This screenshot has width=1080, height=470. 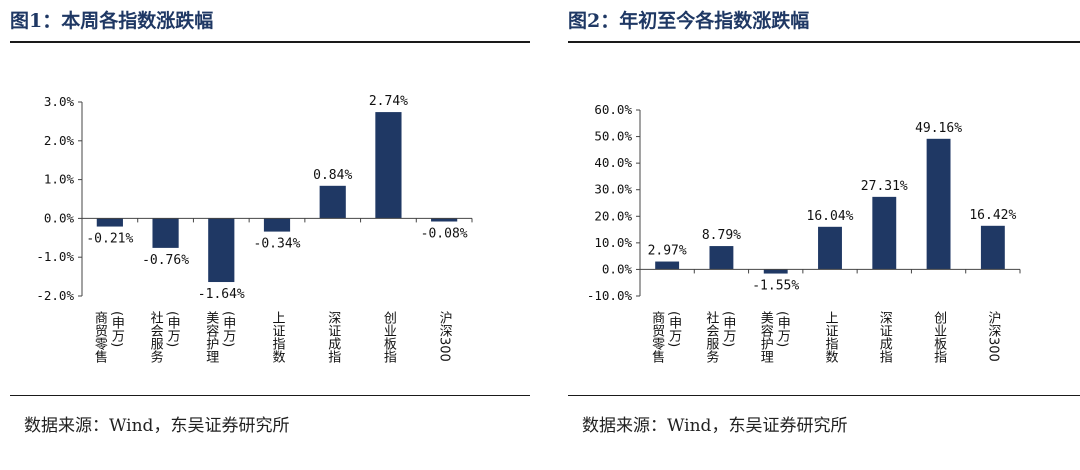 I want to click on data-label: 16.42%, so click(x=992, y=215).